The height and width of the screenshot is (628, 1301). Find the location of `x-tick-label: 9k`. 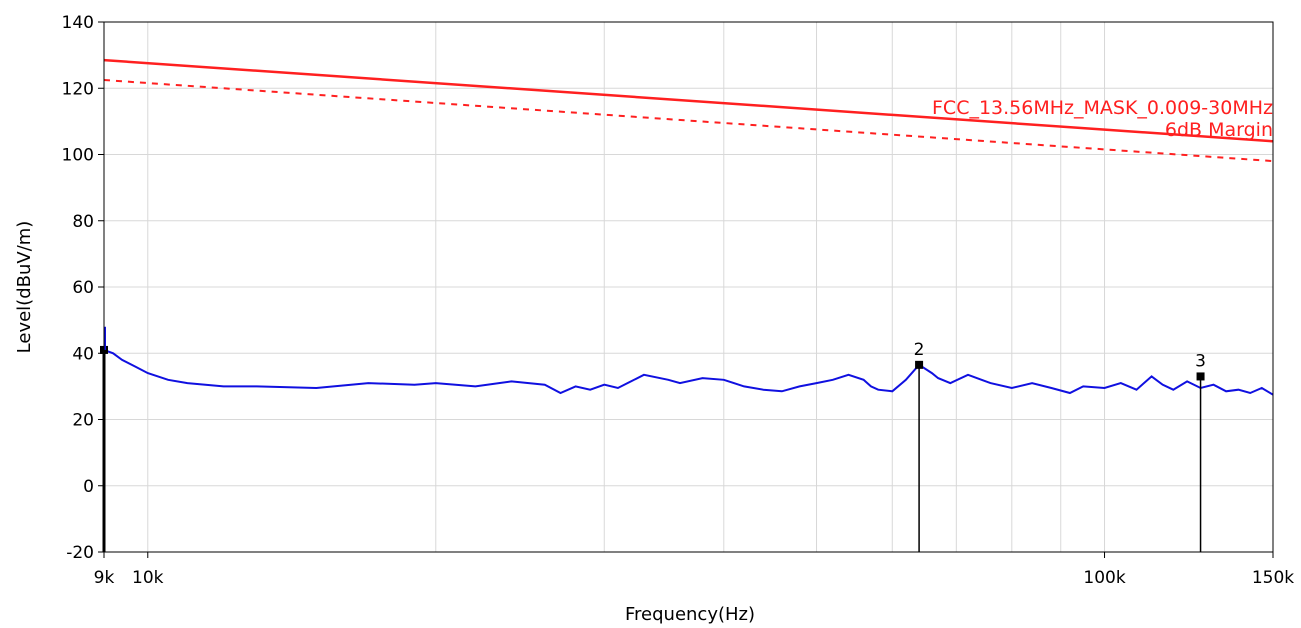

x-tick-label: 9k is located at coordinates (104, 578).